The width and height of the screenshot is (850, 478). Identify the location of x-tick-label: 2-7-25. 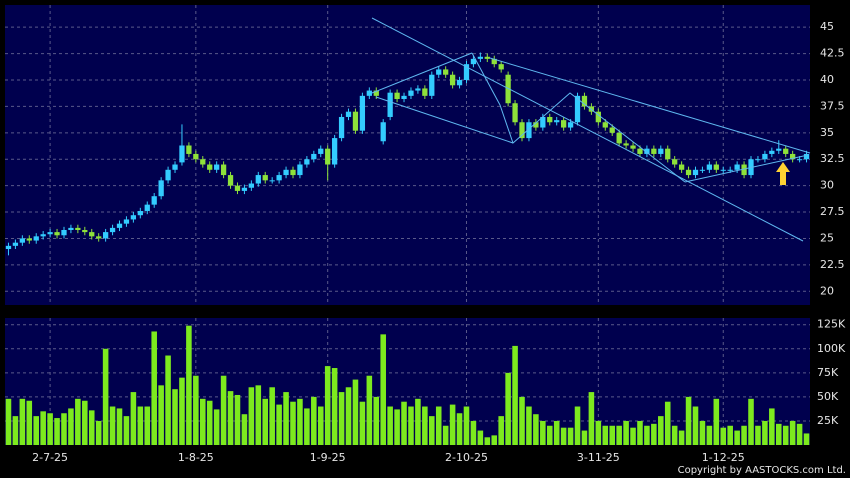
(50, 457).